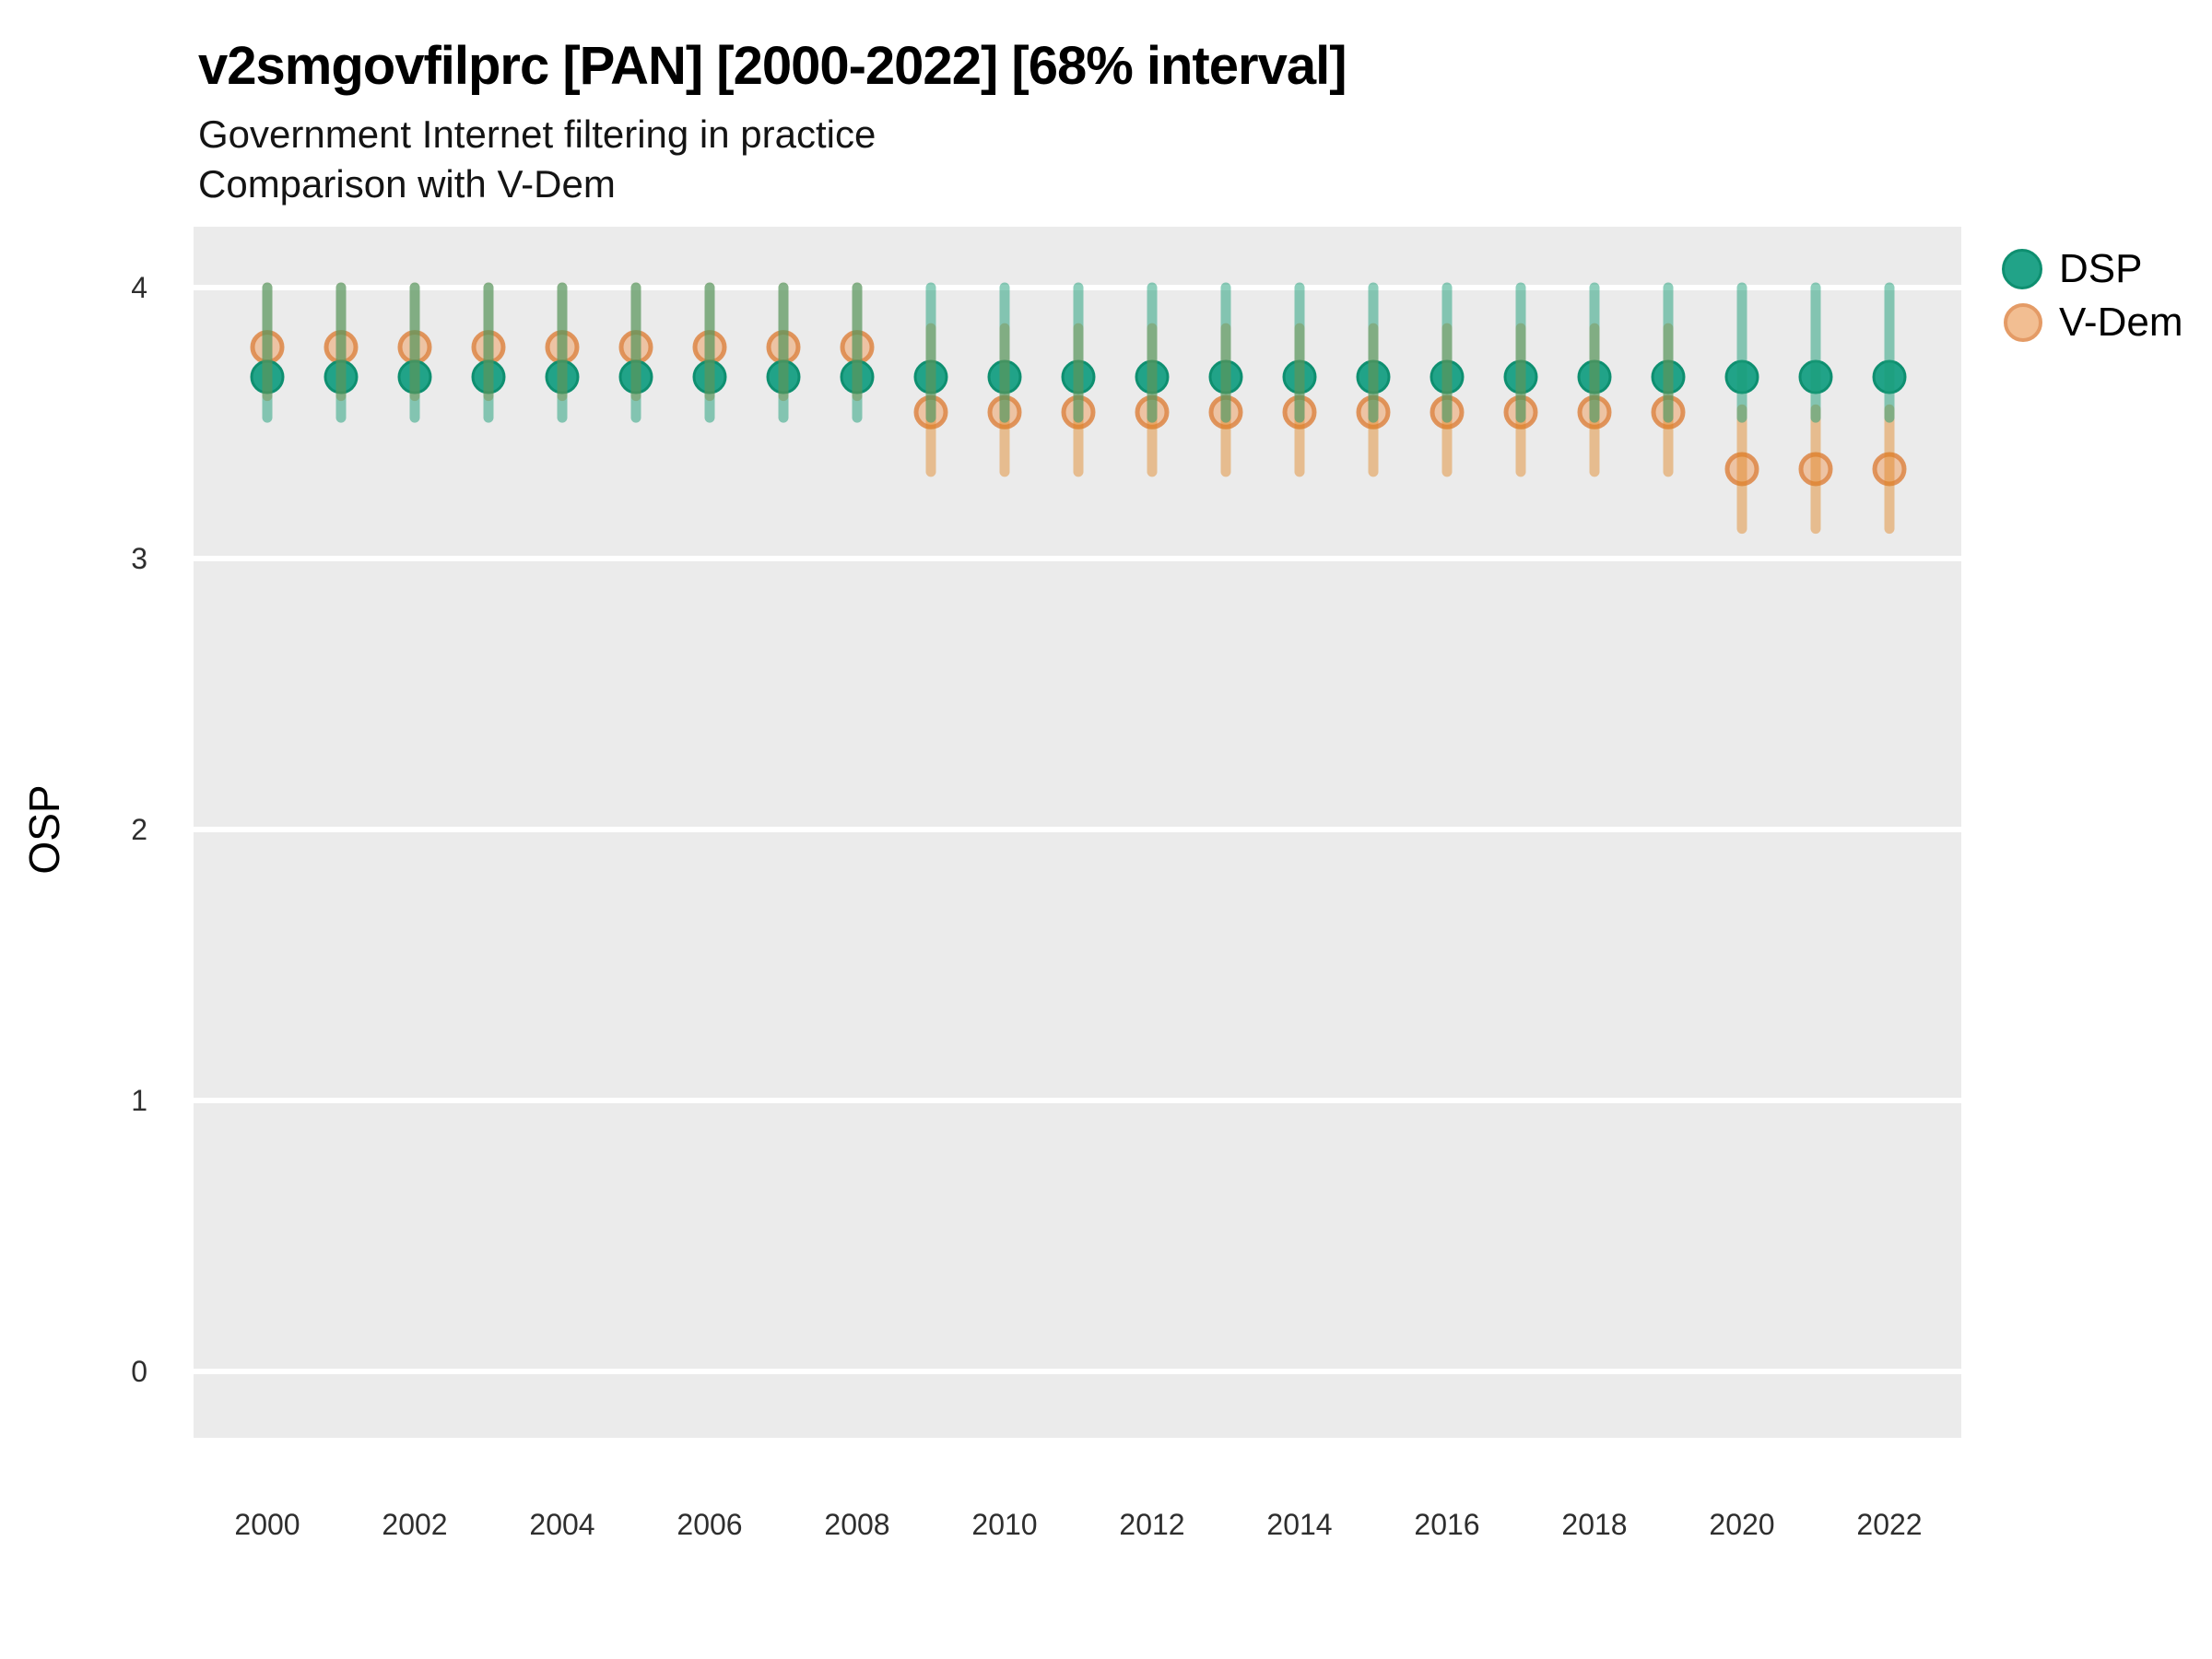  What do you see at coordinates (562, 1524) in the screenshot?
I see `x-tick-2004: 2004` at bounding box center [562, 1524].